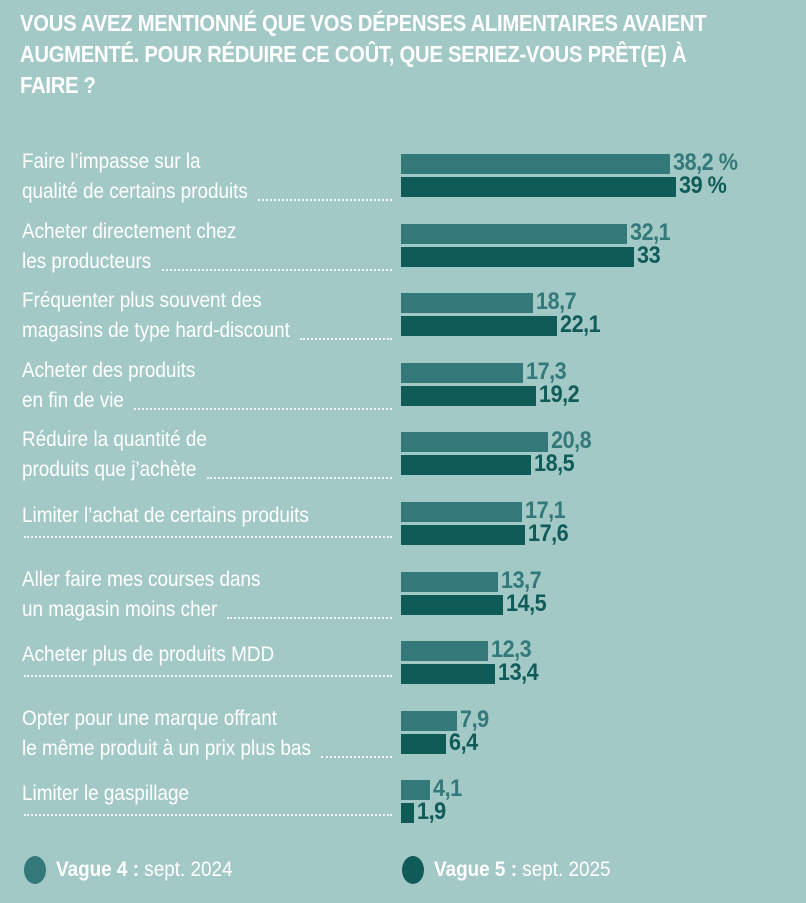 The image size is (806, 903). What do you see at coordinates (141, 579) in the screenshot?
I see `category-label-line: Aller faire mes courses dans` at bounding box center [141, 579].